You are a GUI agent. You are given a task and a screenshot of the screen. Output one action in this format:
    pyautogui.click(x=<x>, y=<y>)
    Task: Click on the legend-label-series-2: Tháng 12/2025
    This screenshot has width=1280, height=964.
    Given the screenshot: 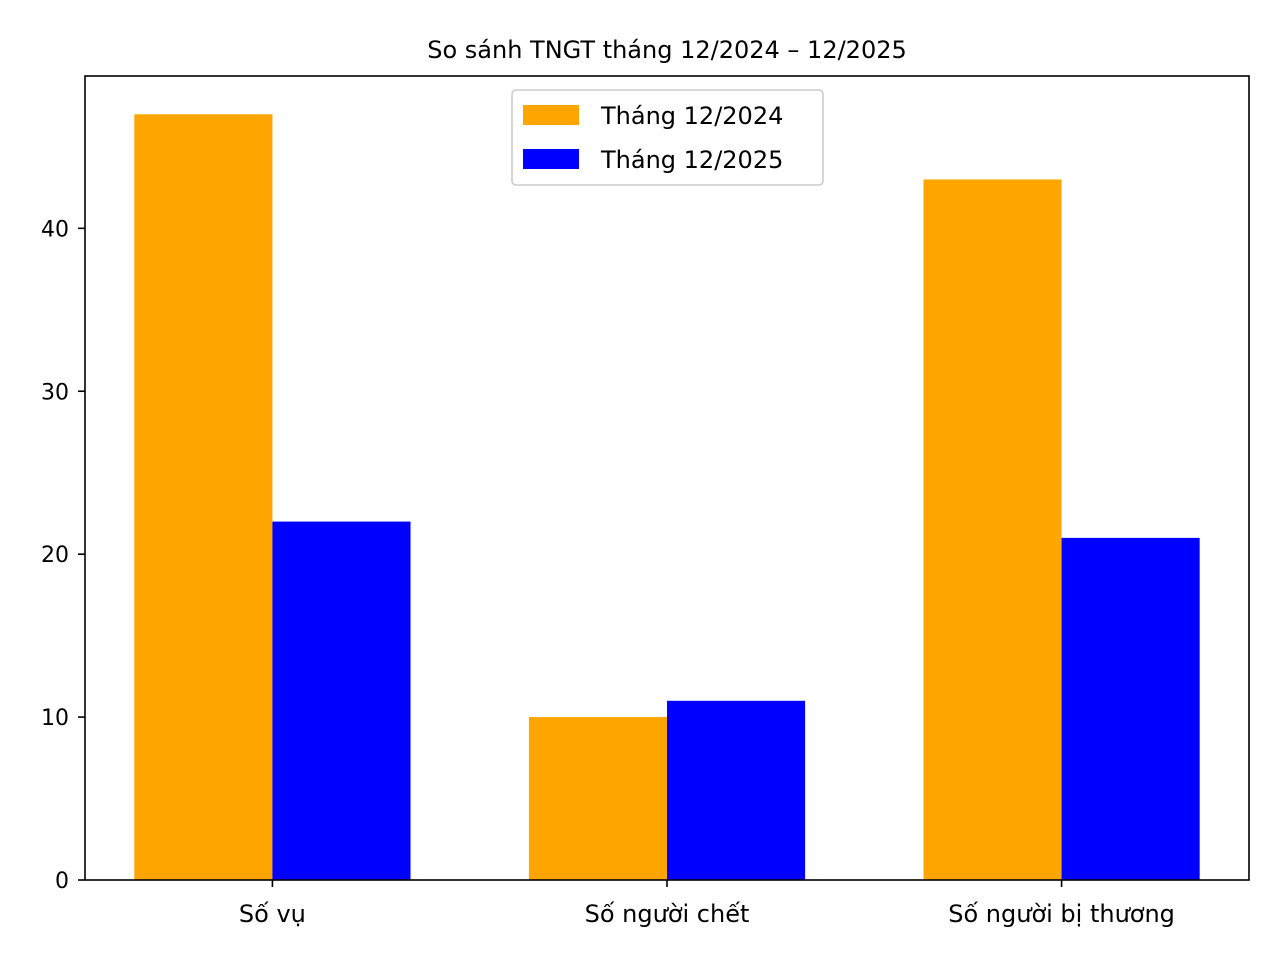 What is the action you would take?
    pyautogui.click(x=691, y=160)
    